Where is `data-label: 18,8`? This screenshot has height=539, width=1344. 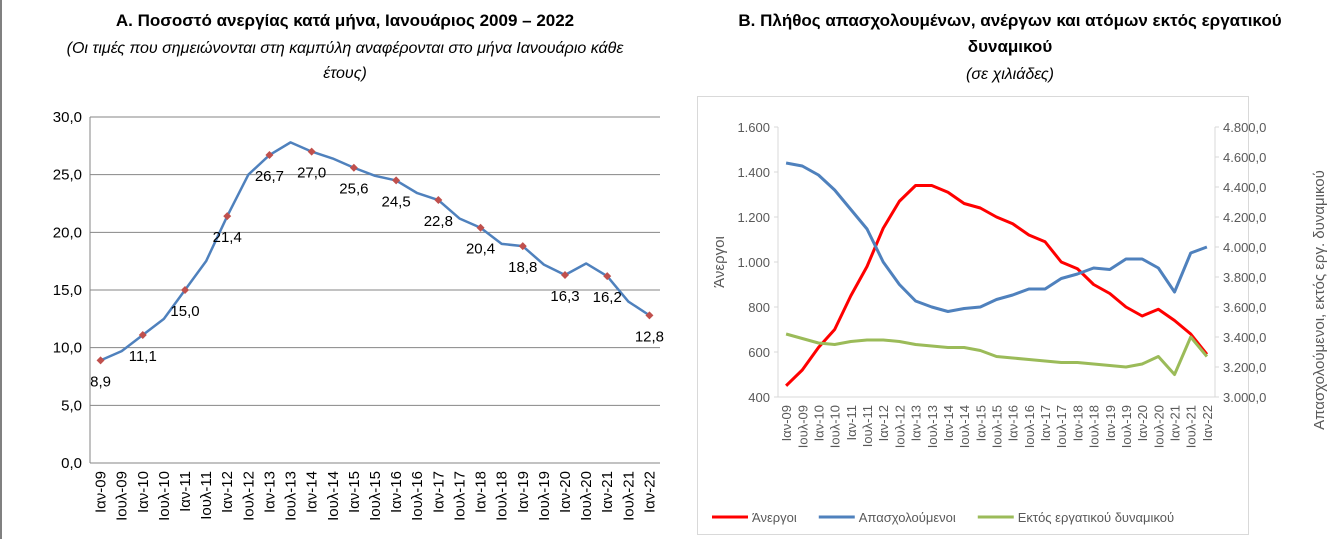
data-label: 18,8 is located at coordinates (522, 267).